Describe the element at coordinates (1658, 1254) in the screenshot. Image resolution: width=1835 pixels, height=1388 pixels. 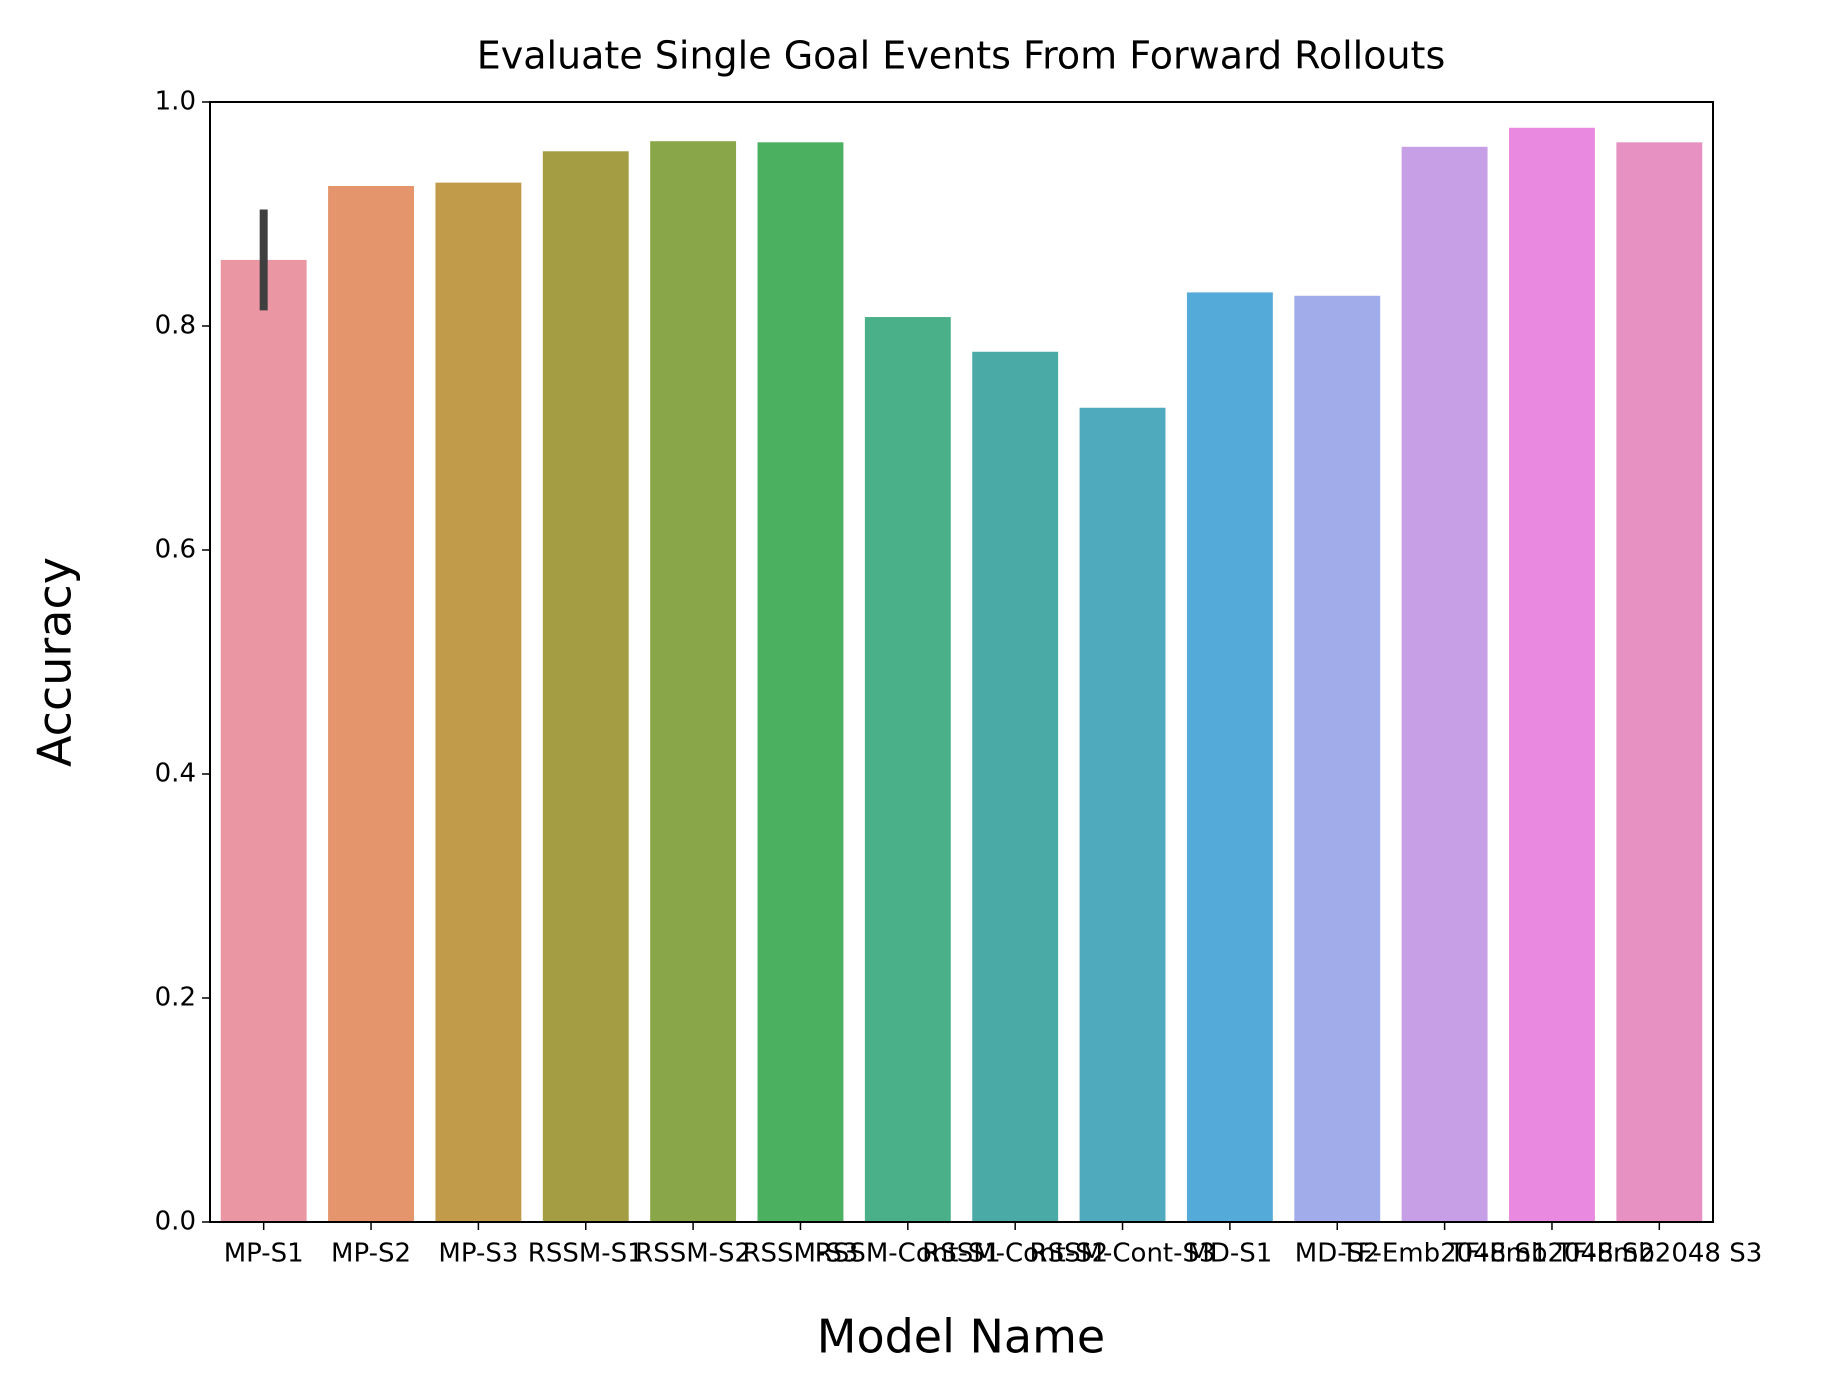
I see `x-tick-label: TF-Emb2048 S3` at that location.